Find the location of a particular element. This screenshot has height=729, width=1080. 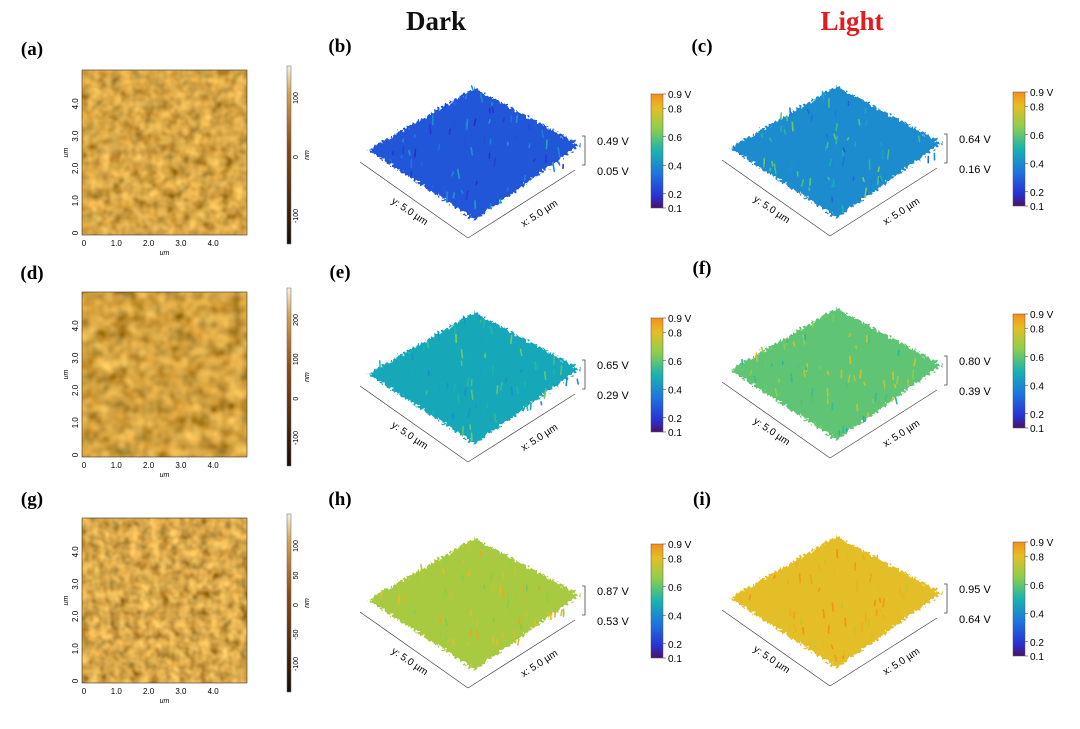

z-max-label: 0.65 V is located at coordinates (613, 366).